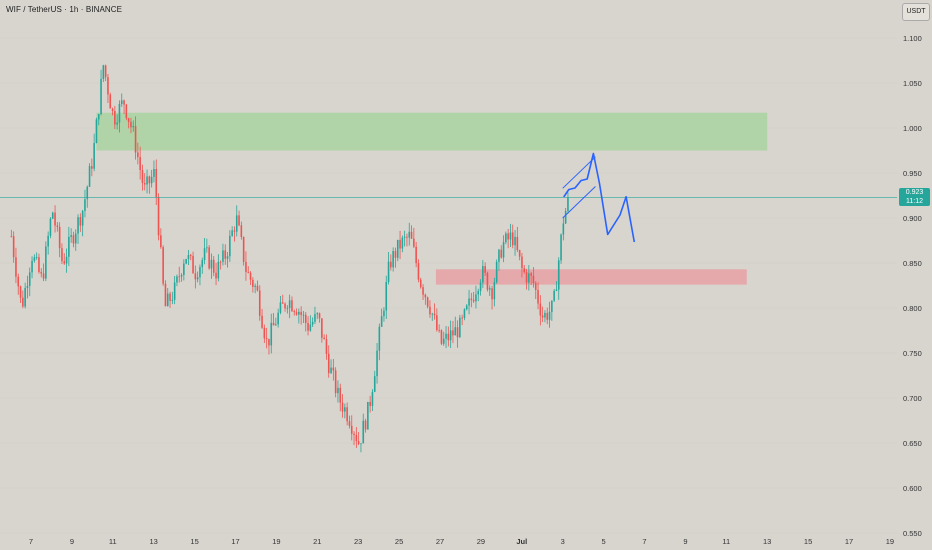 The image size is (932, 550). I want to click on time-tick-label: Jul, so click(521, 541).